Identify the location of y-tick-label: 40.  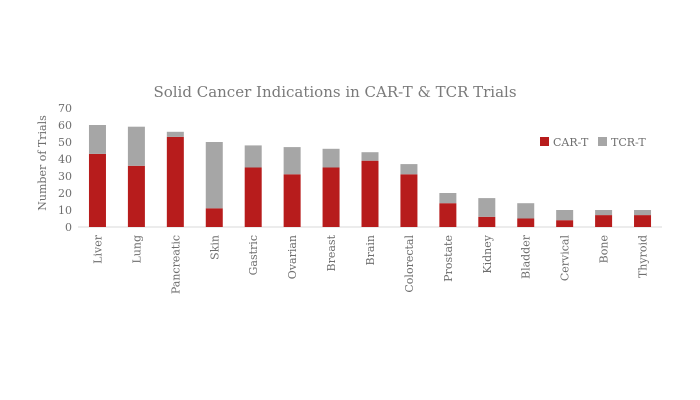
(65, 159).